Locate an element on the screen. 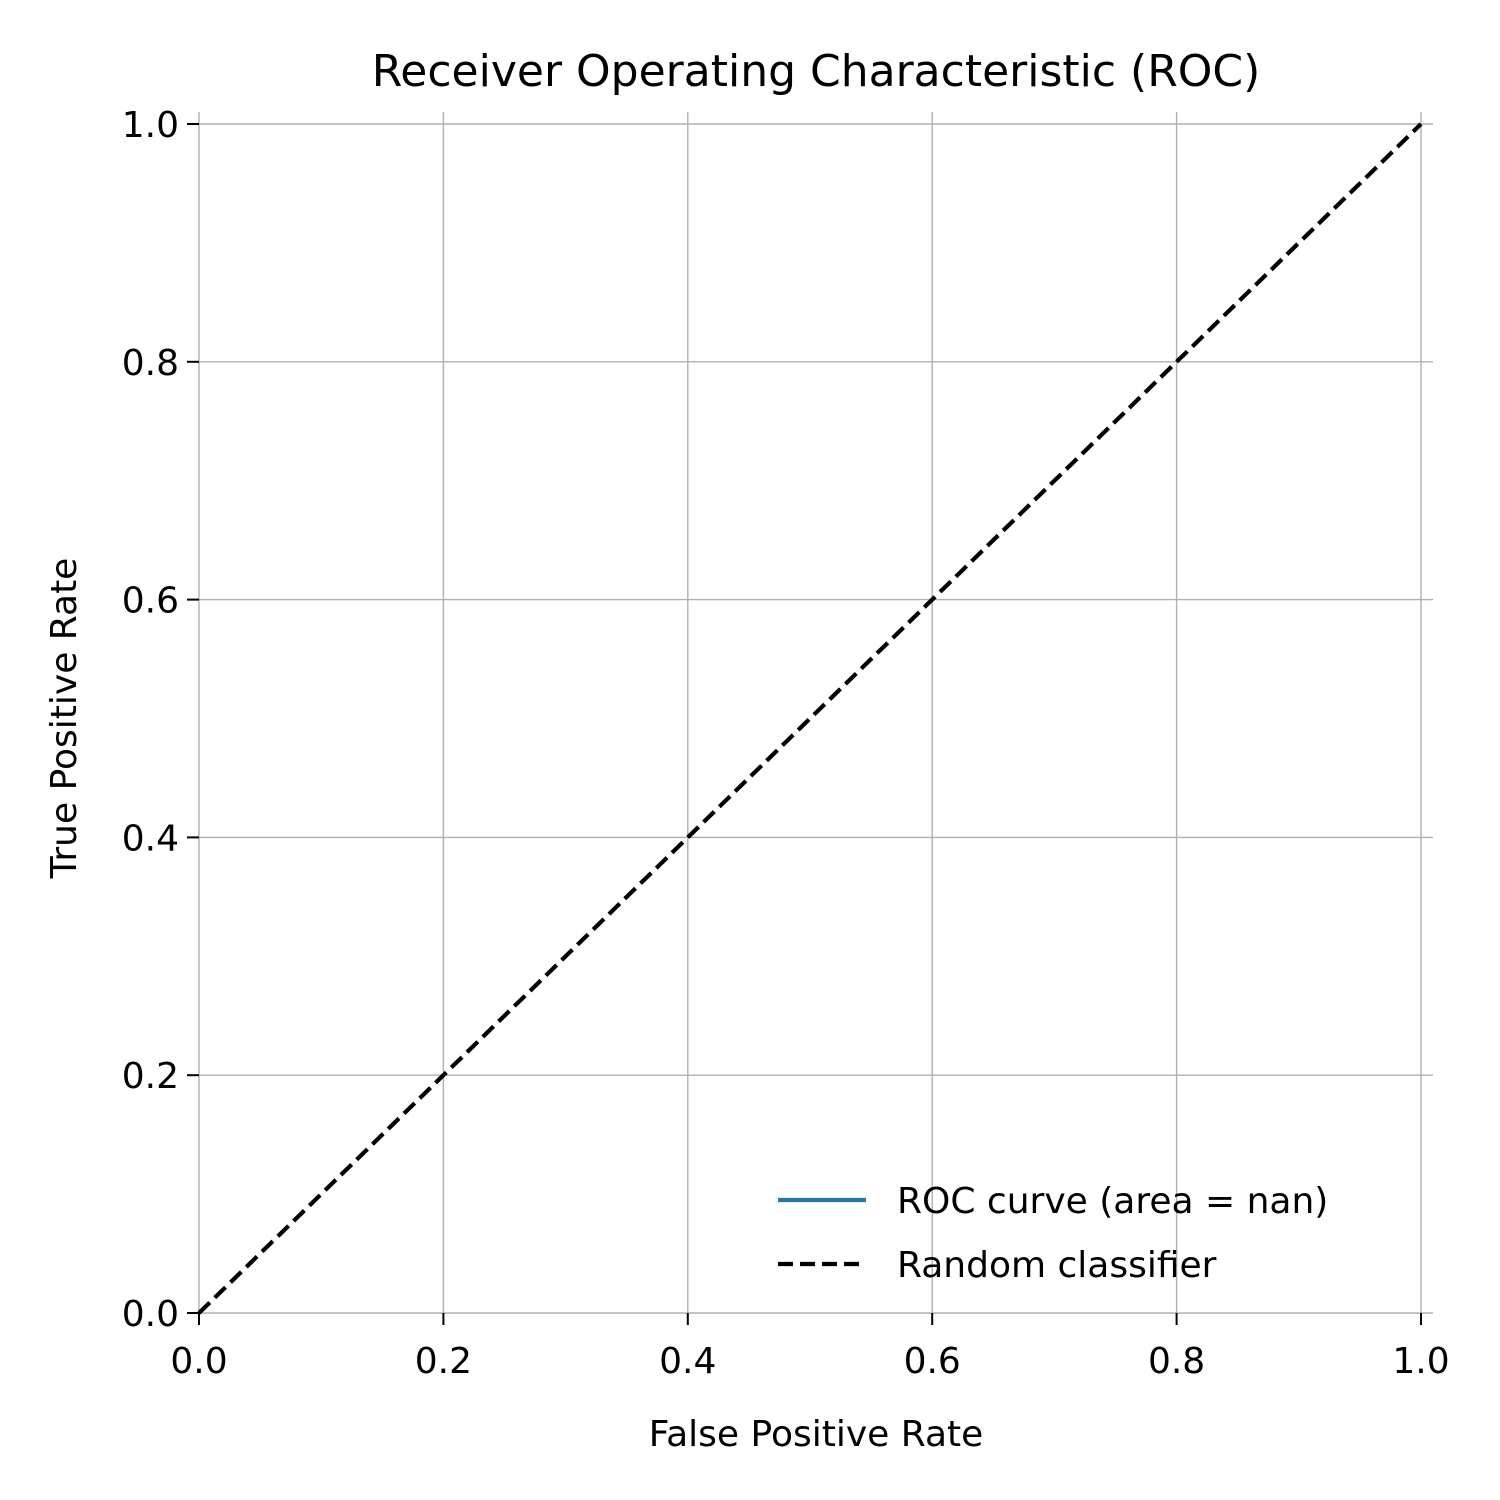  y-tick-label: 0.2 is located at coordinates (150, 1076).